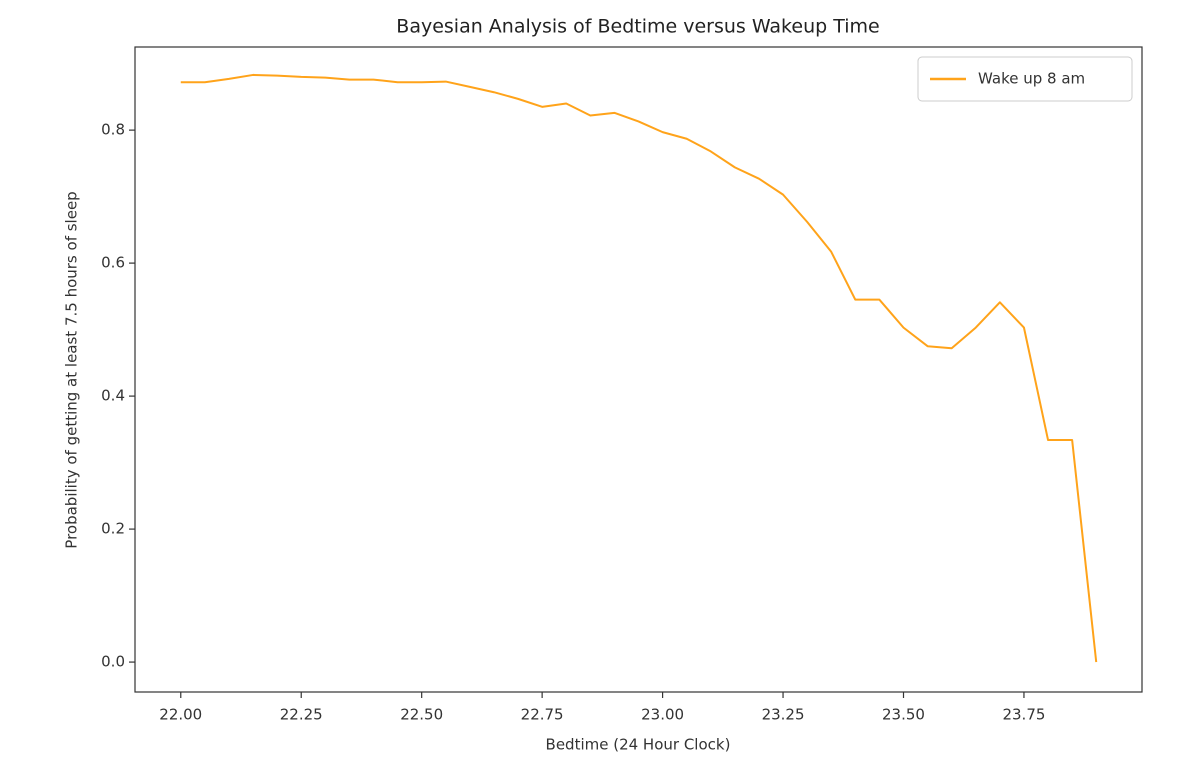  What do you see at coordinates (421, 715) in the screenshot?
I see `x-tick-label: 22.50` at bounding box center [421, 715].